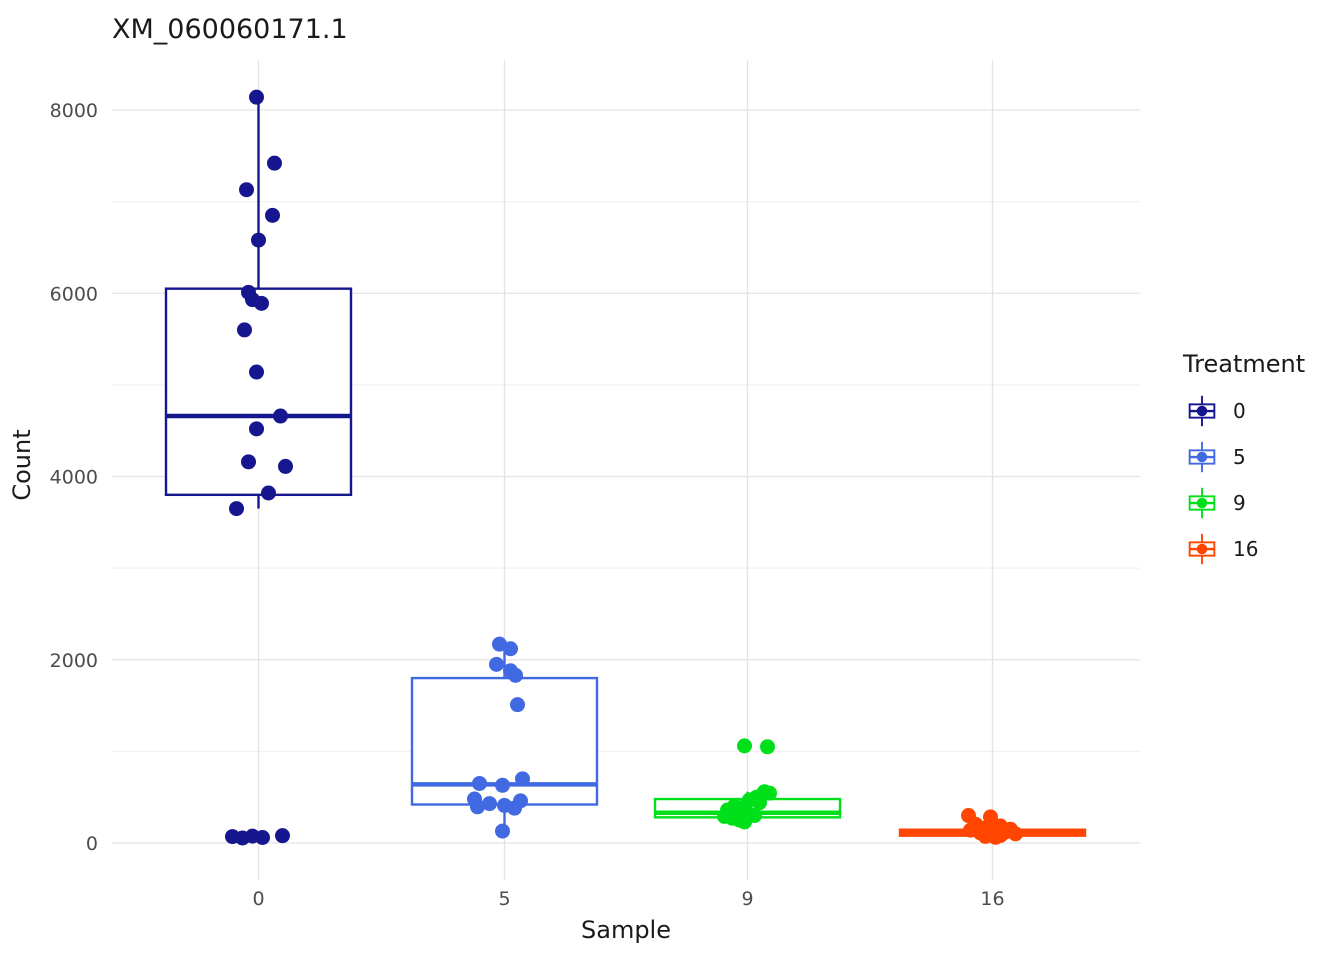 The width and height of the screenshot is (1344, 960). I want to click on x-tick-label: 16, so click(992, 899).